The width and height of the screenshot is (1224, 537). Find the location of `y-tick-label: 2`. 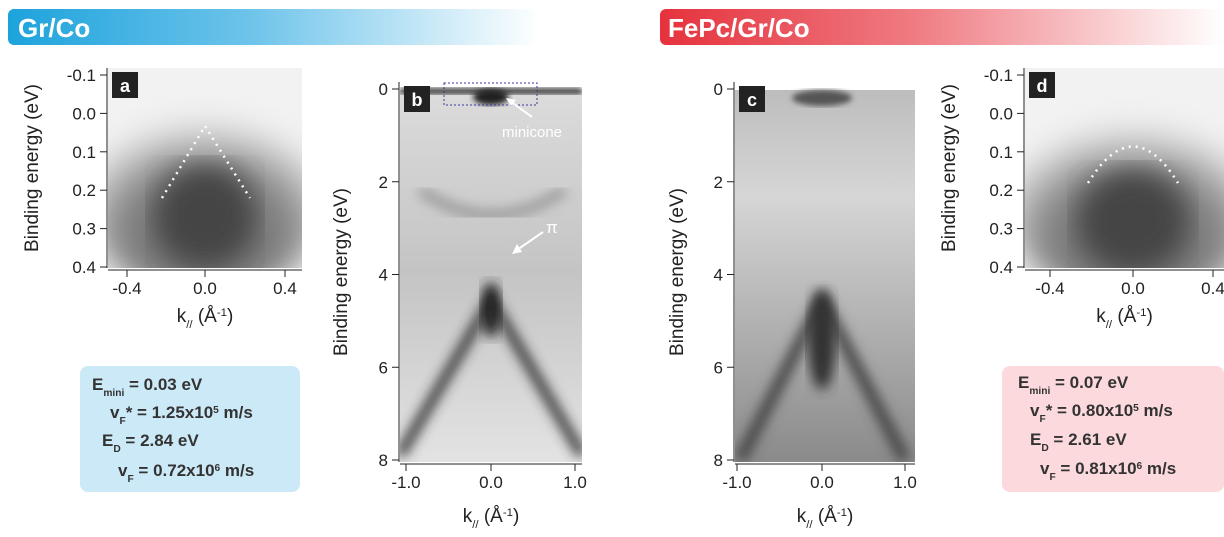

y-tick-label: 2 is located at coordinates (383, 182).